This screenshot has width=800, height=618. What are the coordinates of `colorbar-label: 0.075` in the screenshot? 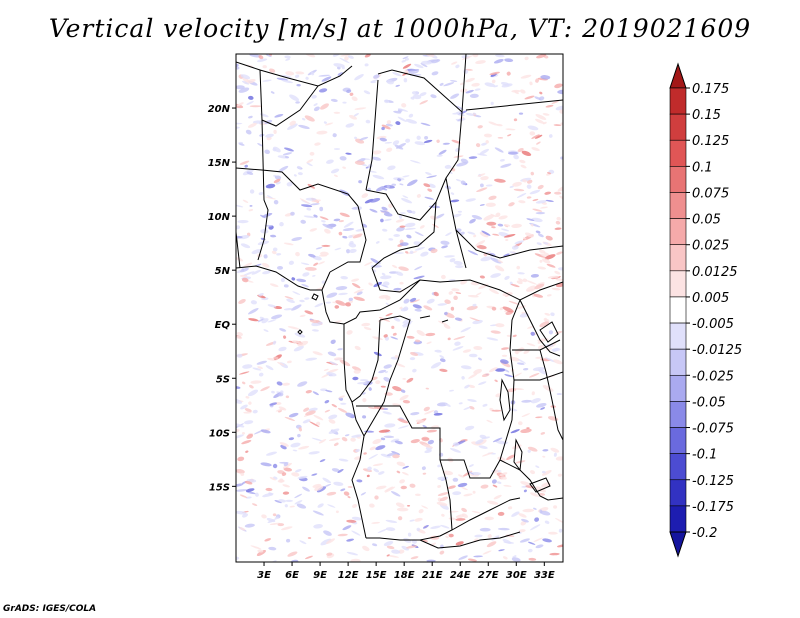 It's located at (710, 193).